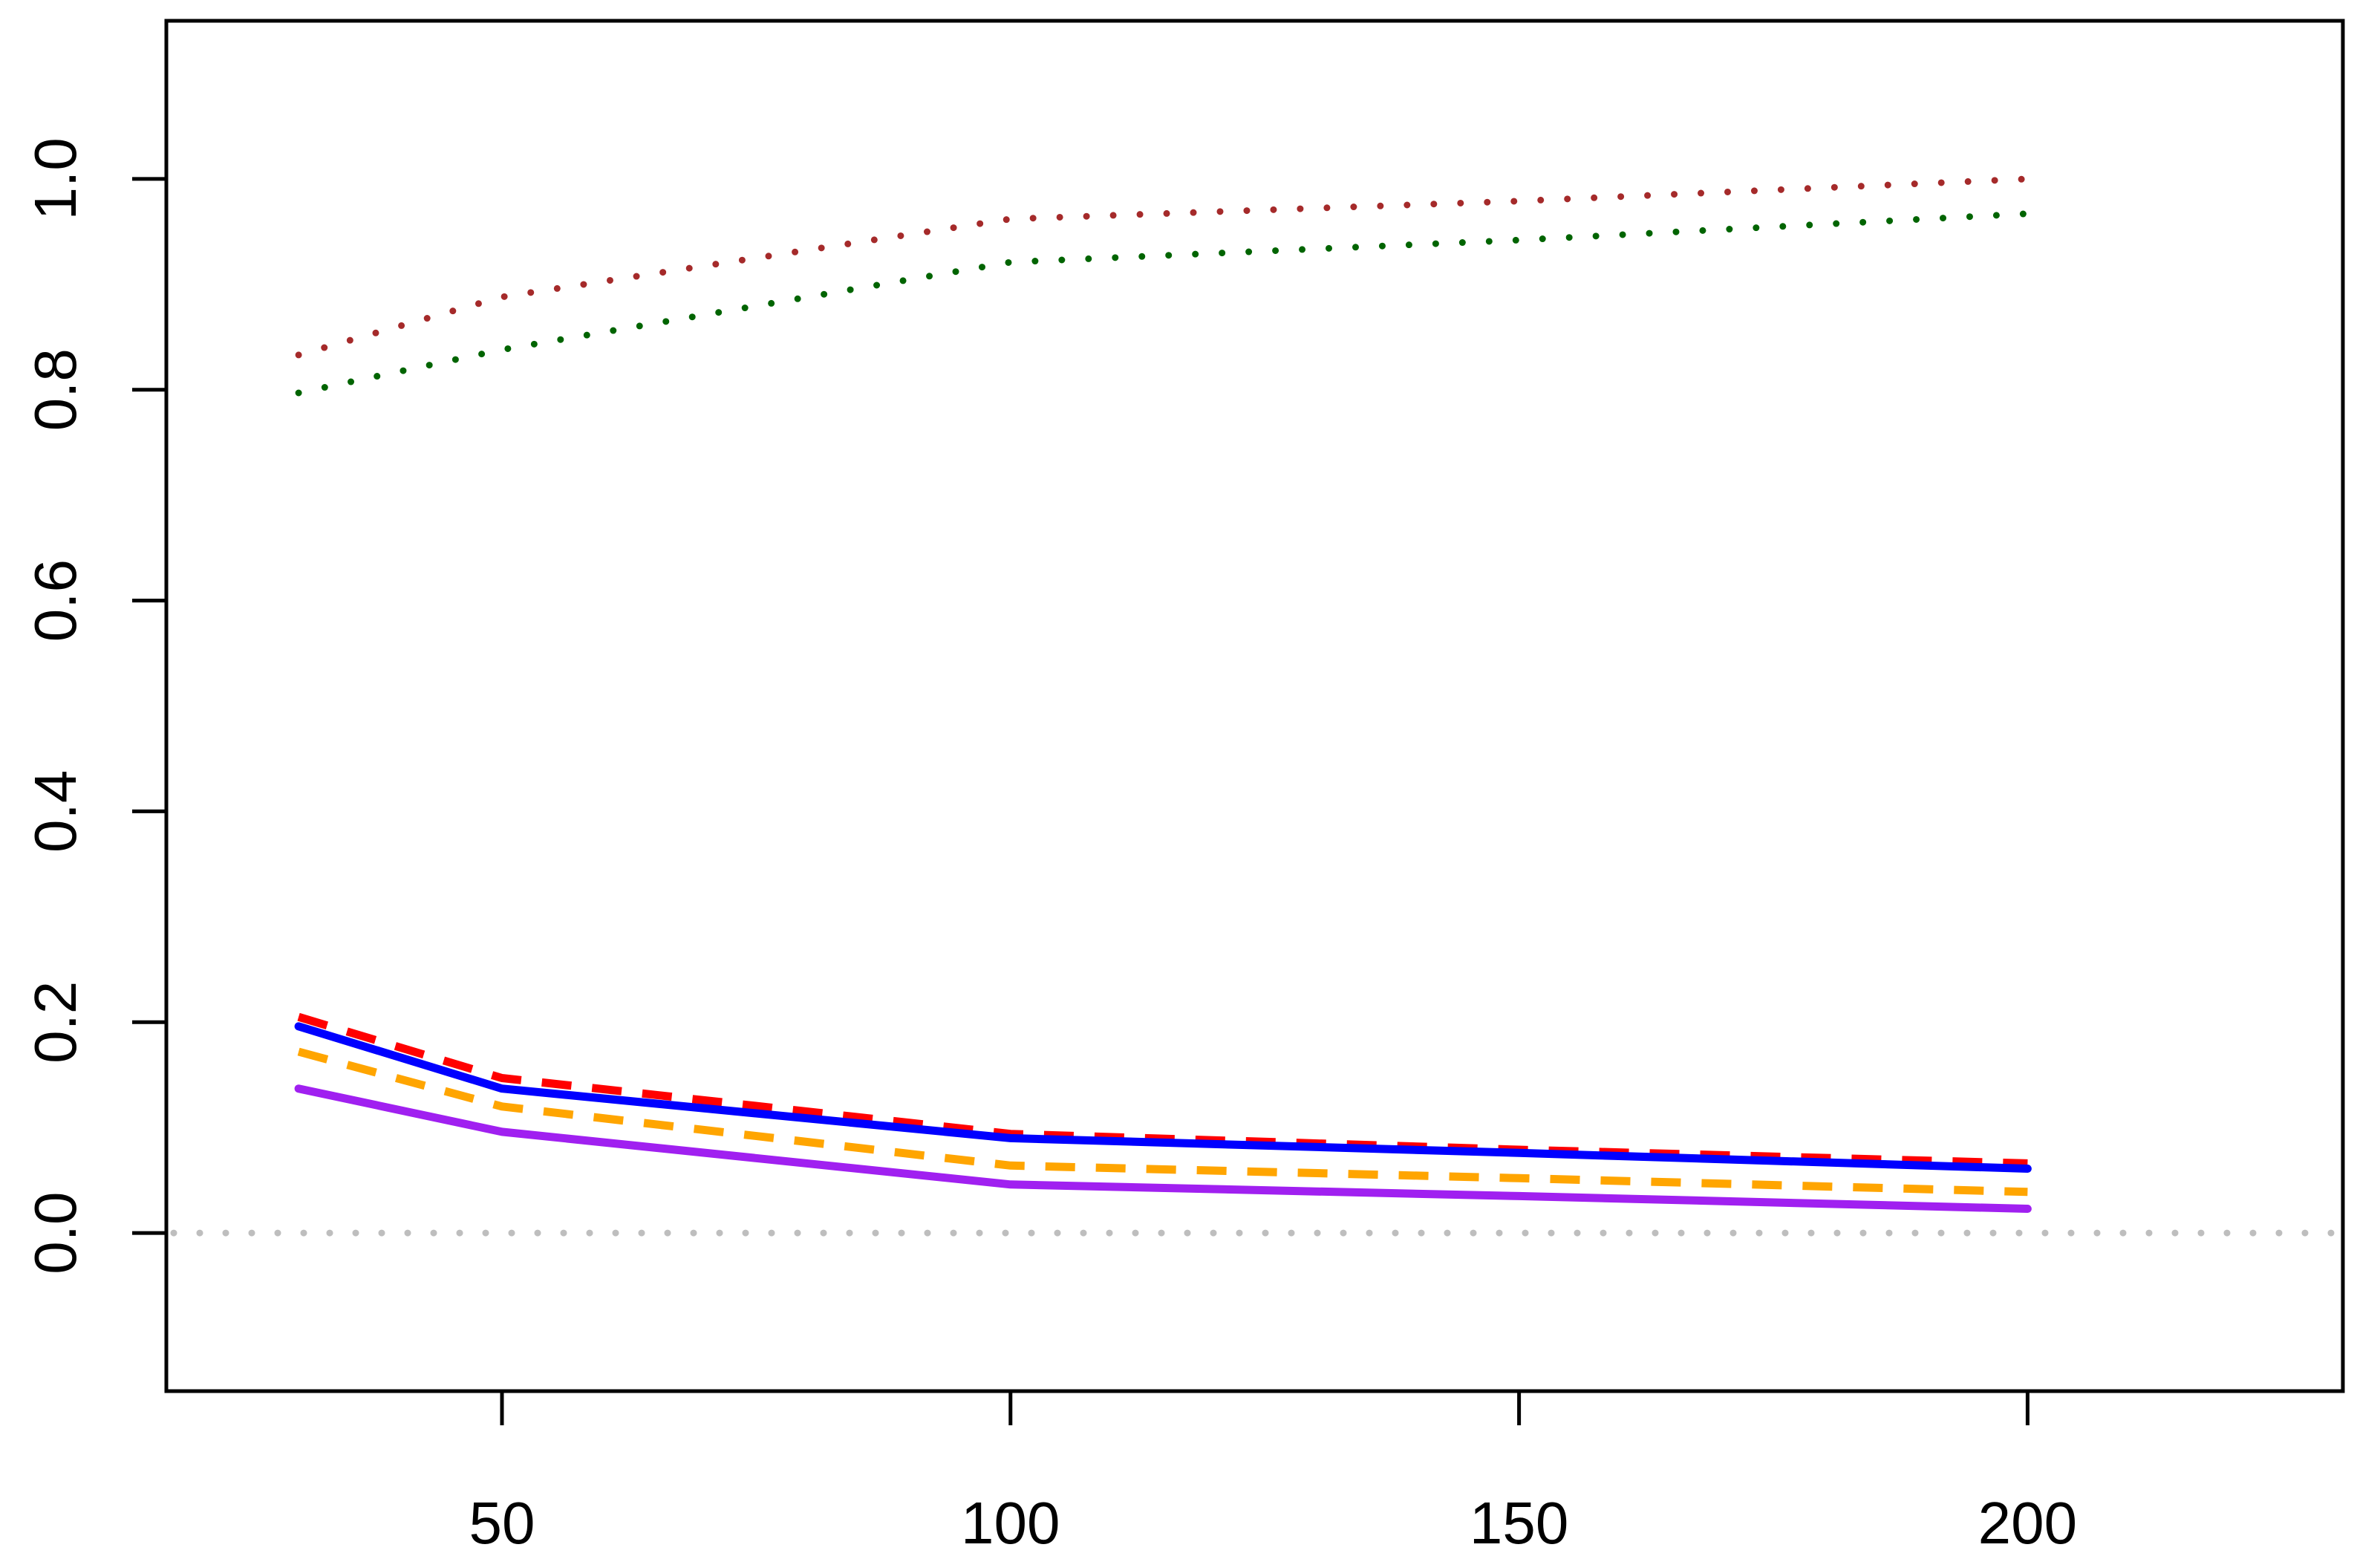 Image resolution: width=2380 pixels, height=1556 pixels. What do you see at coordinates (55, 811) in the screenshot?
I see `y-tick-label: 0.4` at bounding box center [55, 811].